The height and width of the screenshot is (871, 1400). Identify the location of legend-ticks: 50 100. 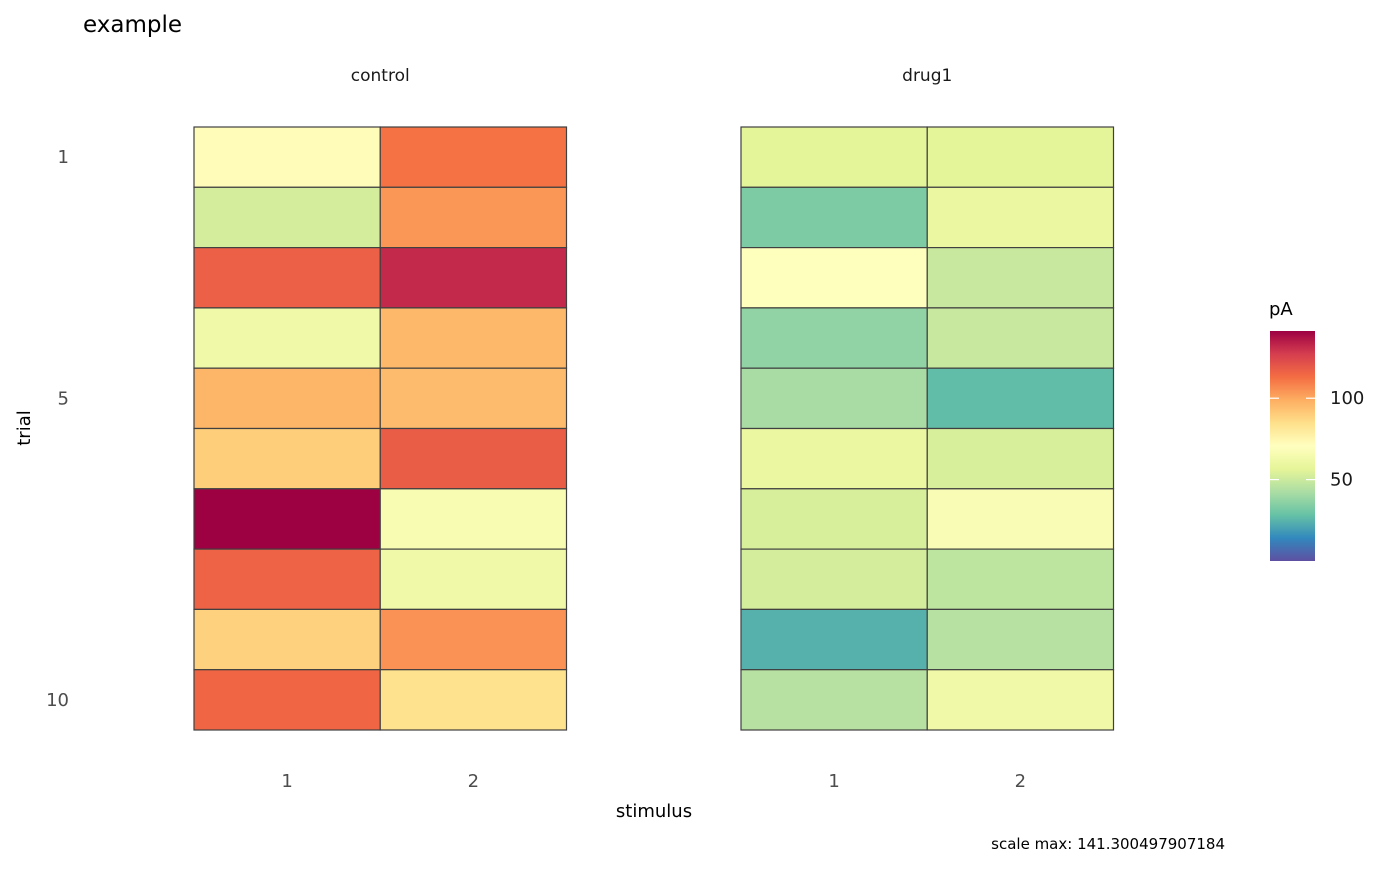
(1317, 439).